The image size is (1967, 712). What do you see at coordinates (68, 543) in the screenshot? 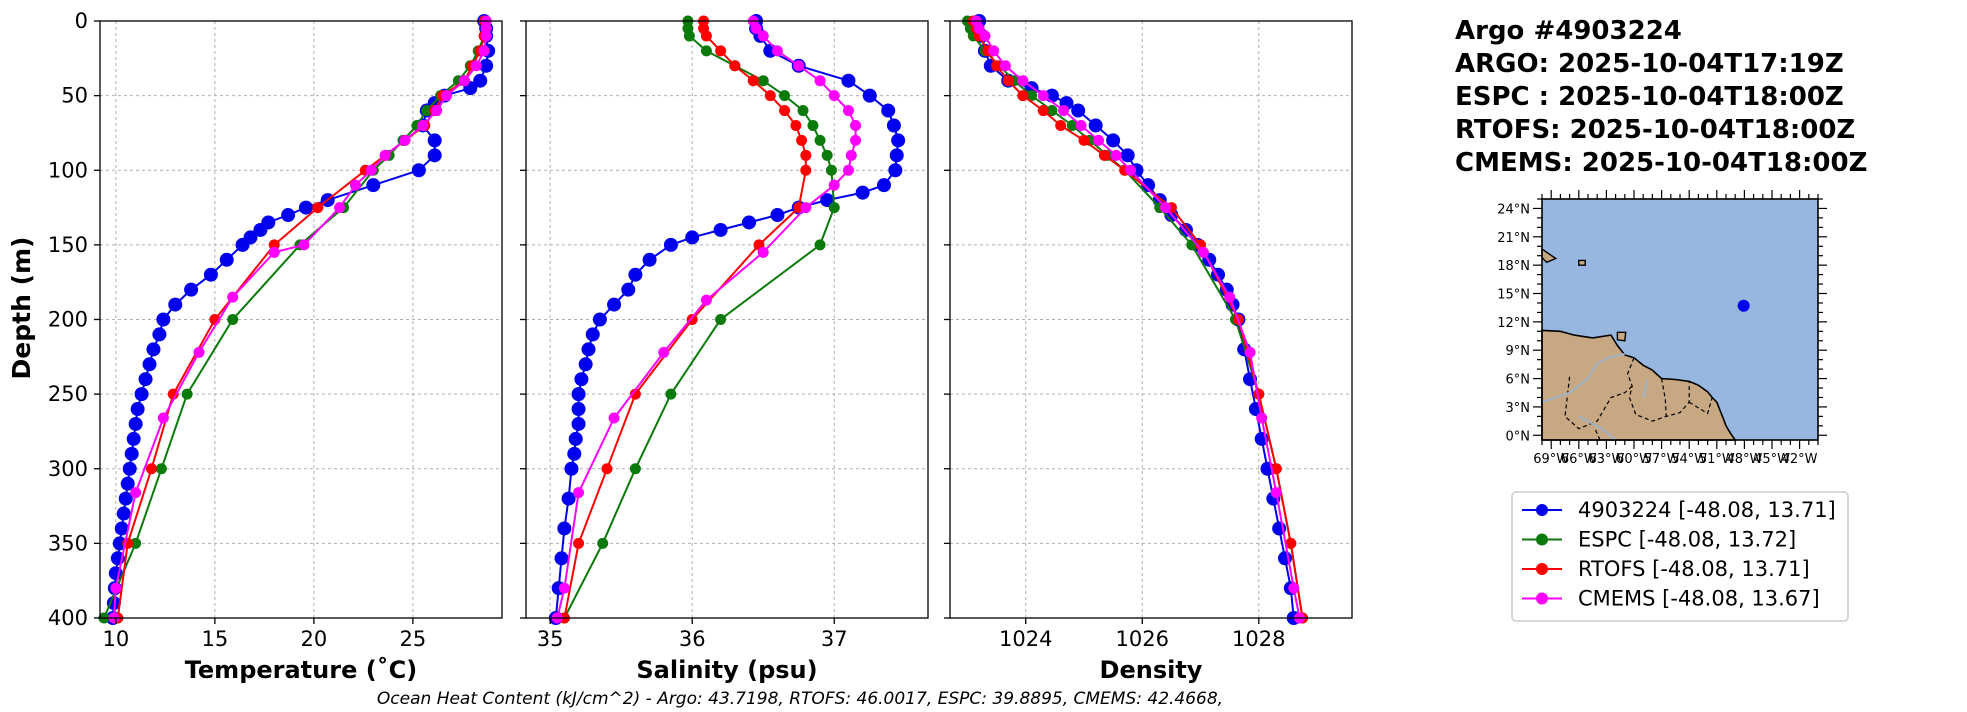
I see `y-tick-label: 350` at bounding box center [68, 543].